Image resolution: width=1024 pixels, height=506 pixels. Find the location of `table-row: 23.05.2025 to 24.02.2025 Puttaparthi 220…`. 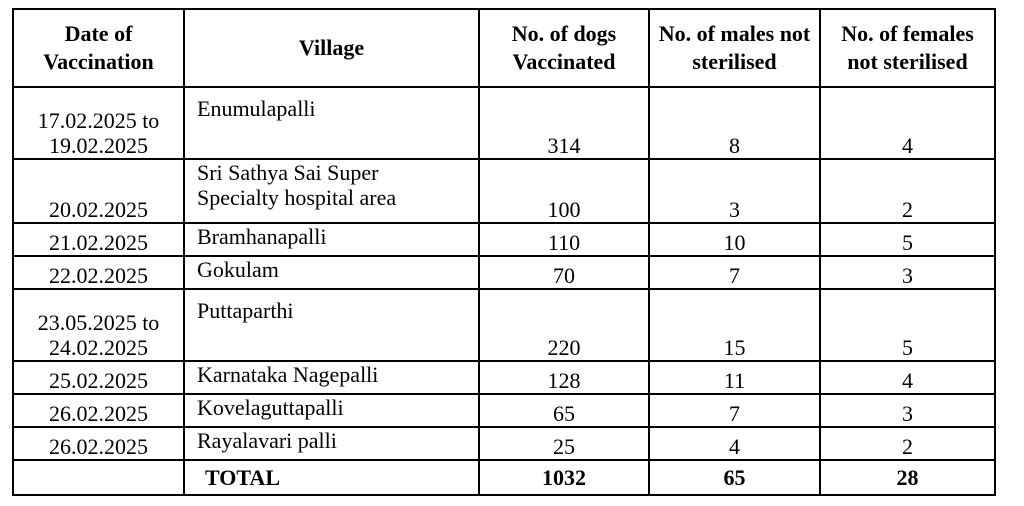

table-row: 23.05.2025 to 24.02.2025 Puttaparthi 220… is located at coordinates (504, 325).